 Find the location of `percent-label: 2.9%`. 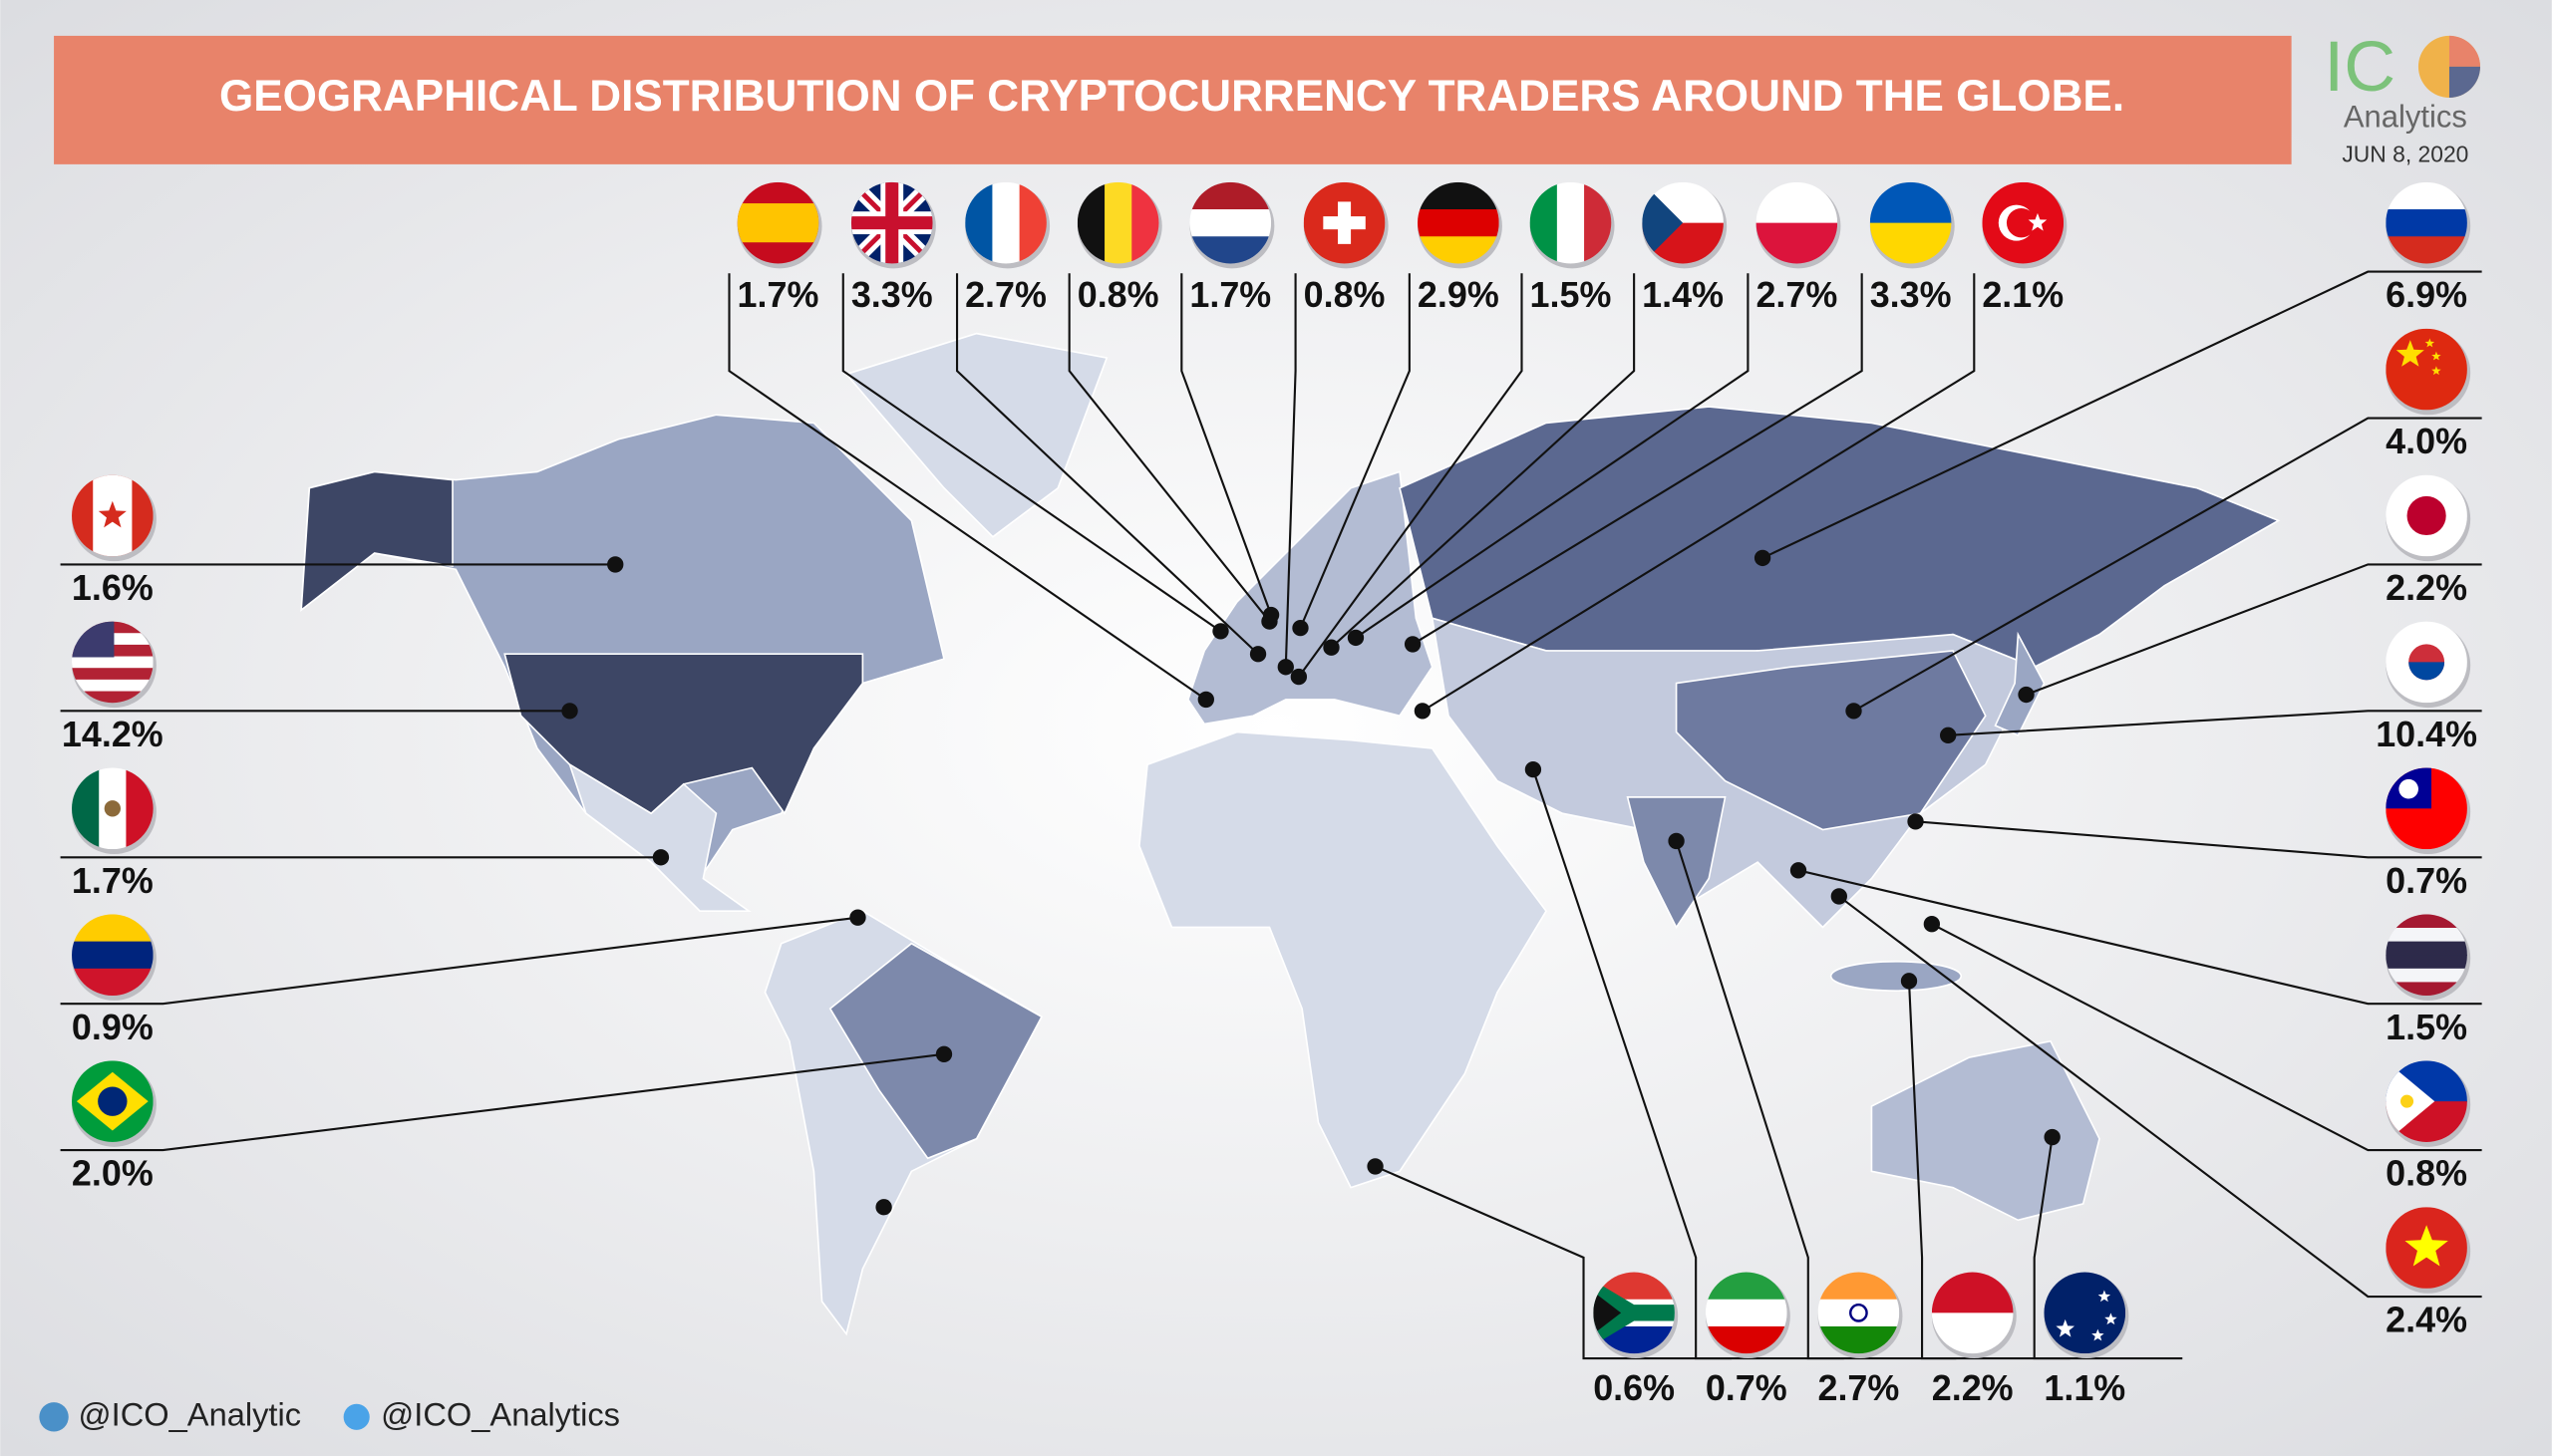

percent-label: 2.9% is located at coordinates (1458, 294).